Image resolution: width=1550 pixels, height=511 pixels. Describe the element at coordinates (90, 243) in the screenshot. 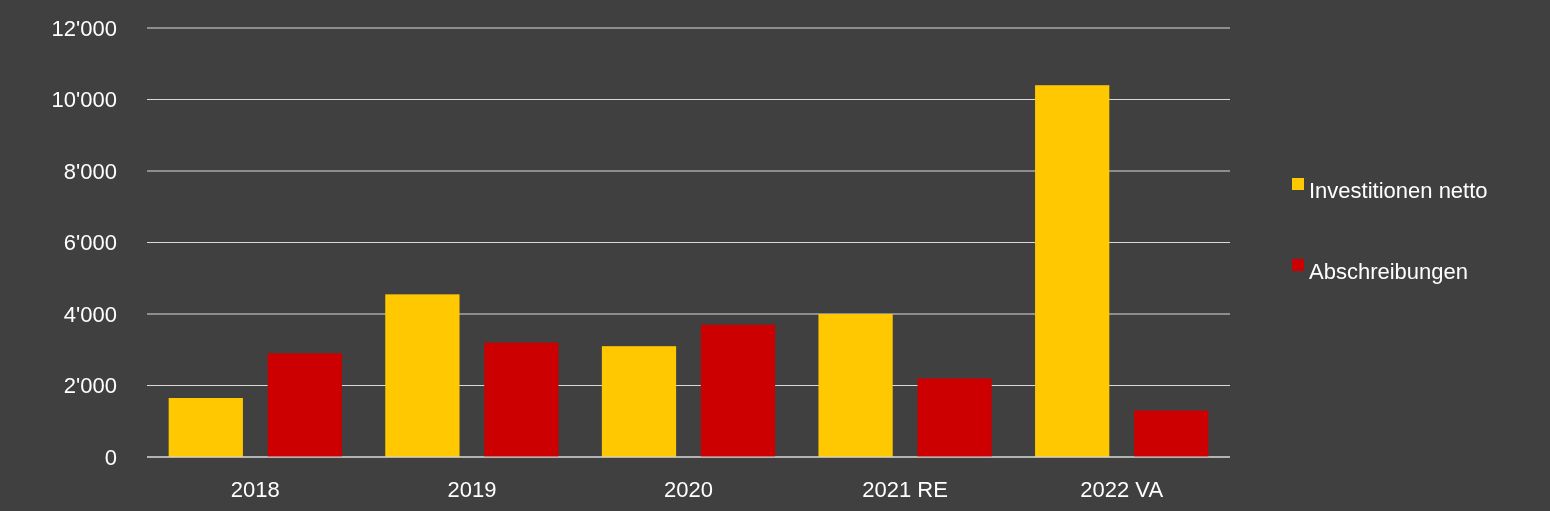

I see `y-tick-label: 6'000` at that location.